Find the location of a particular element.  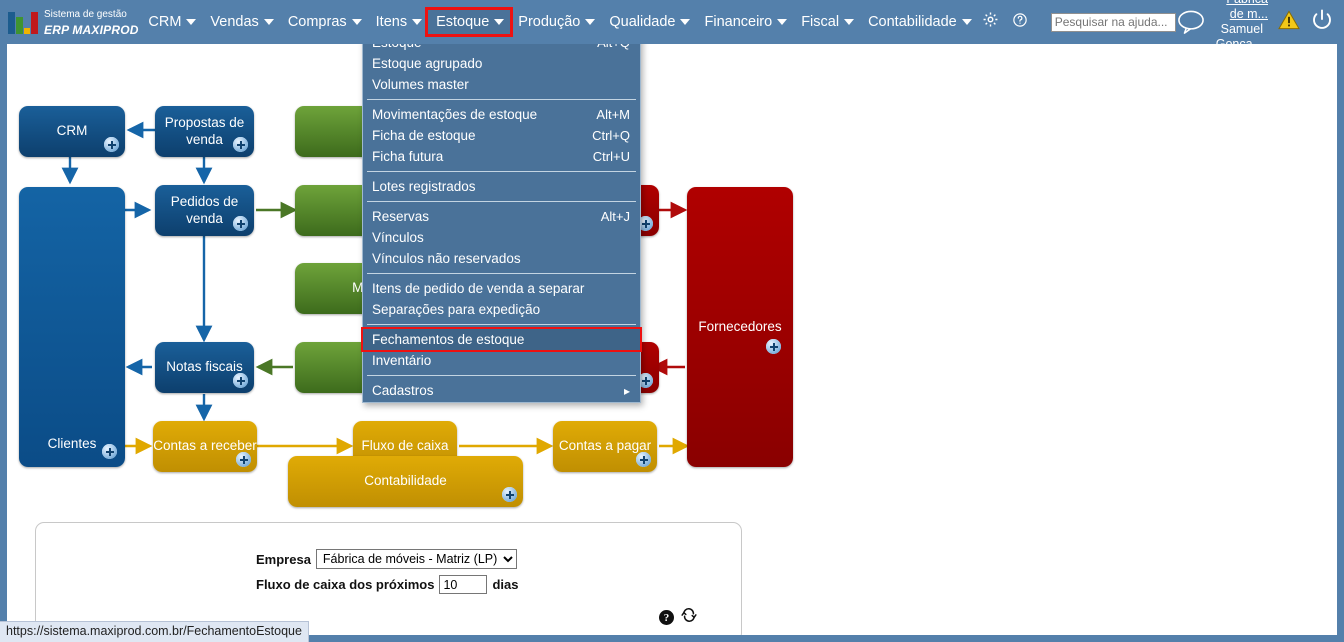

menu-item-label: Estoque is located at coordinates (397, 47).